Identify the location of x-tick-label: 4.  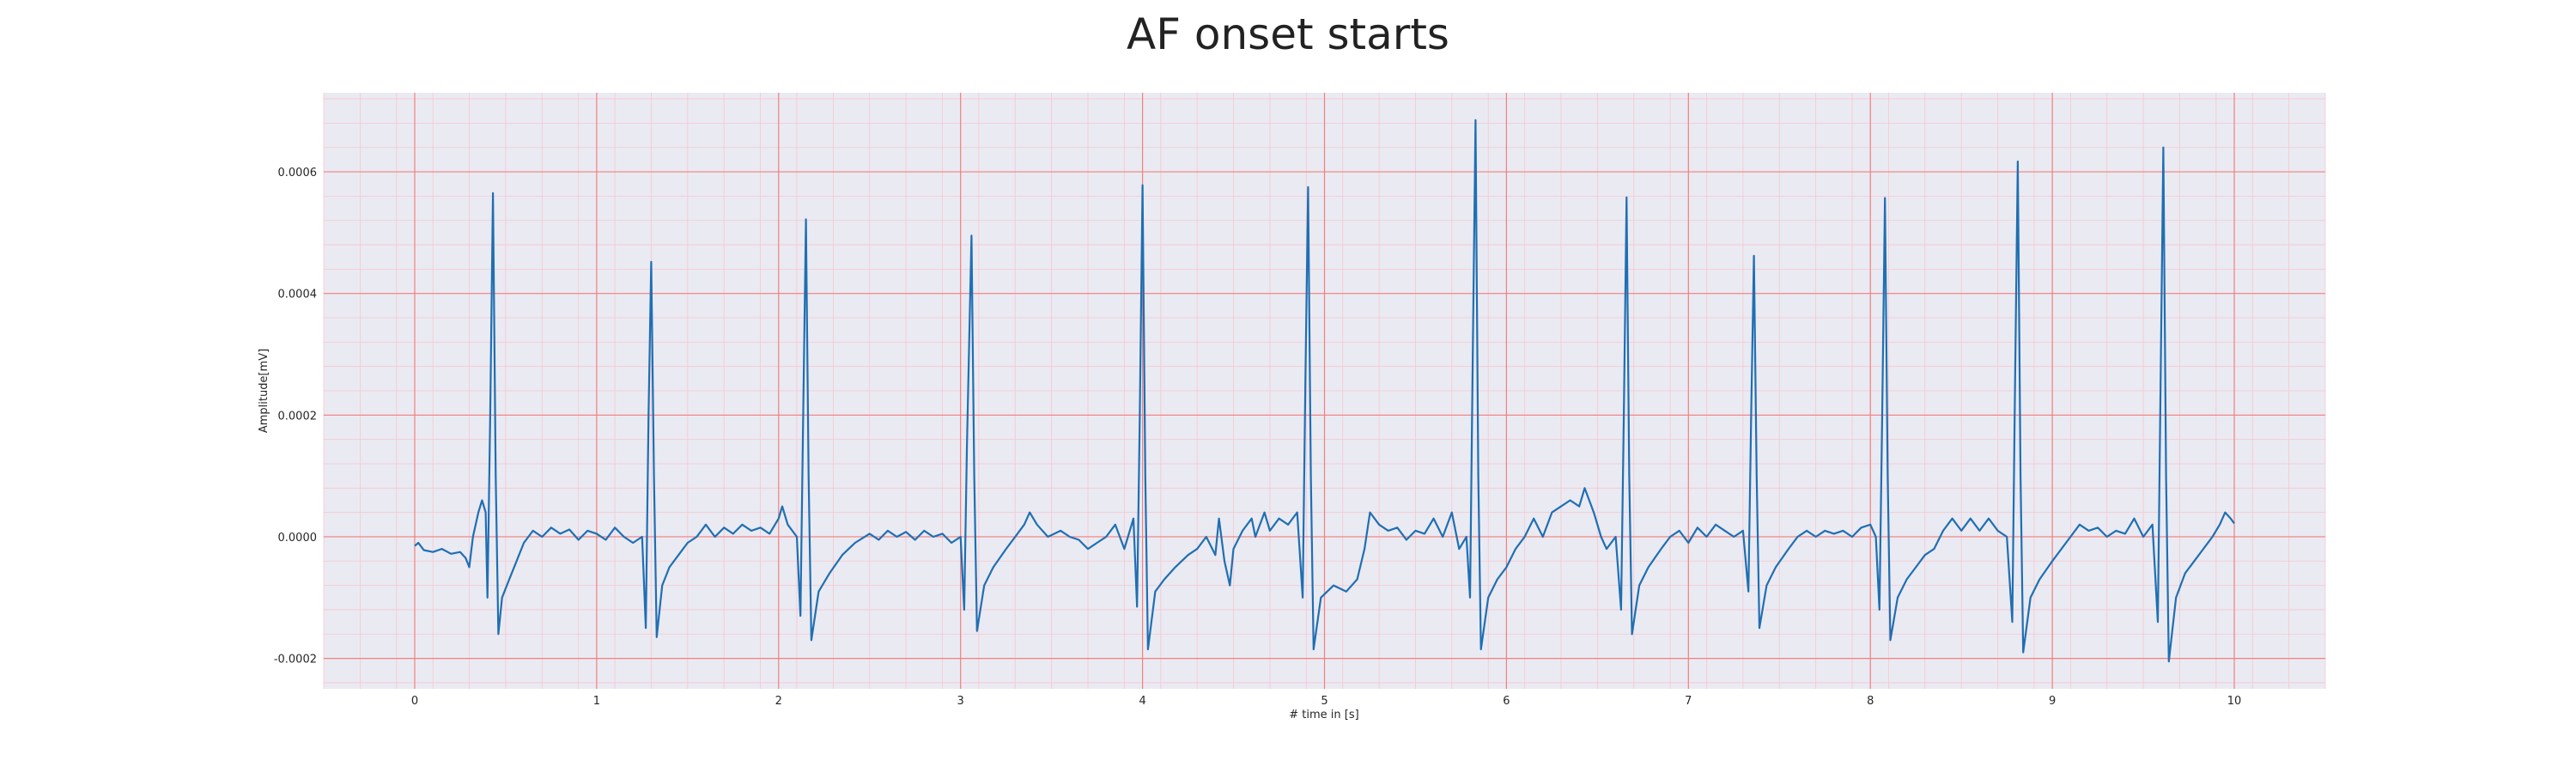
(1142, 701).